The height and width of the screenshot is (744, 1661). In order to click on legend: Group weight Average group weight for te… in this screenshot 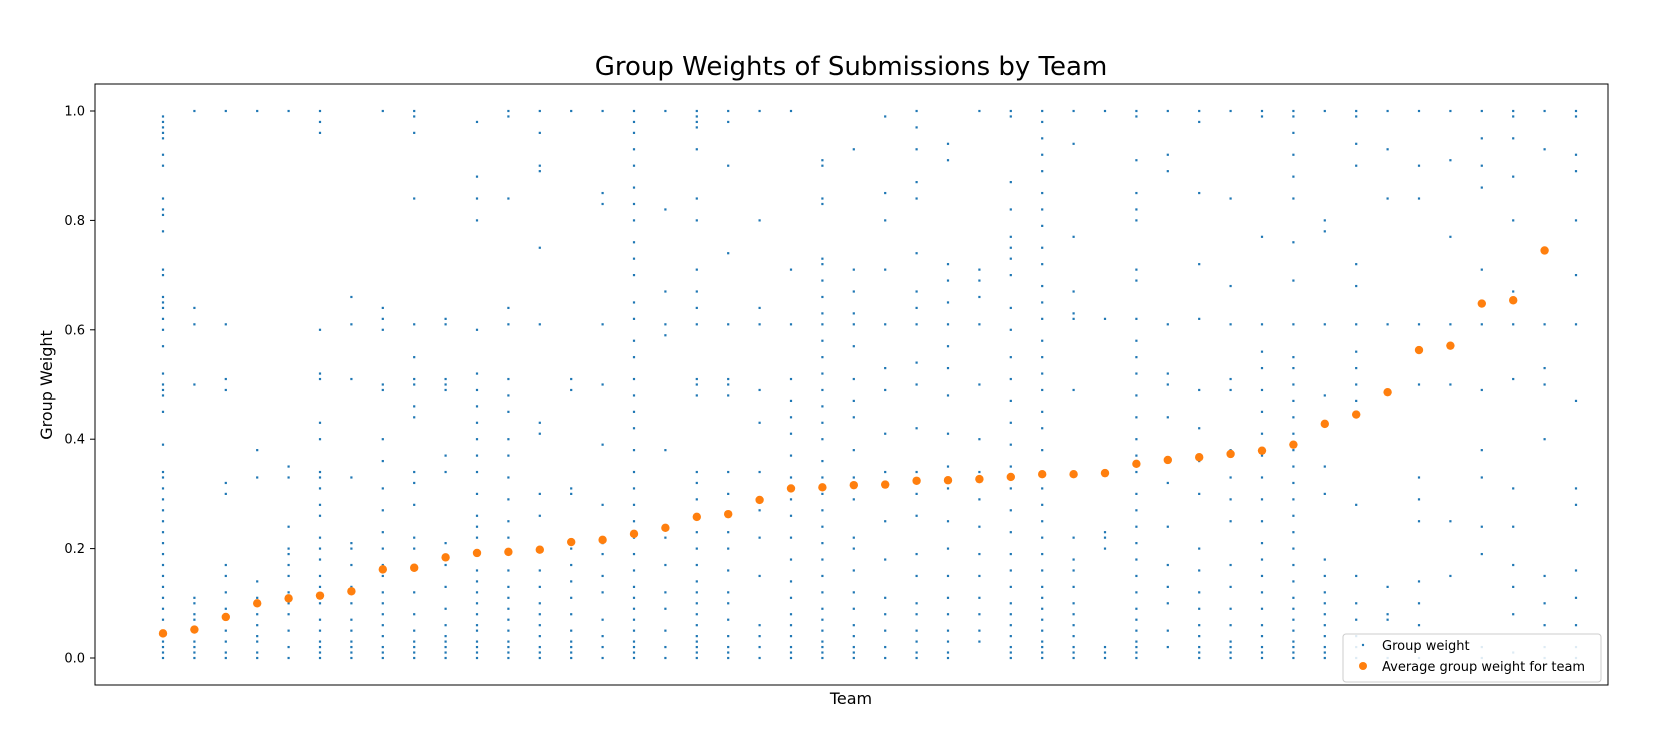, I will do `click(1472, 658)`.